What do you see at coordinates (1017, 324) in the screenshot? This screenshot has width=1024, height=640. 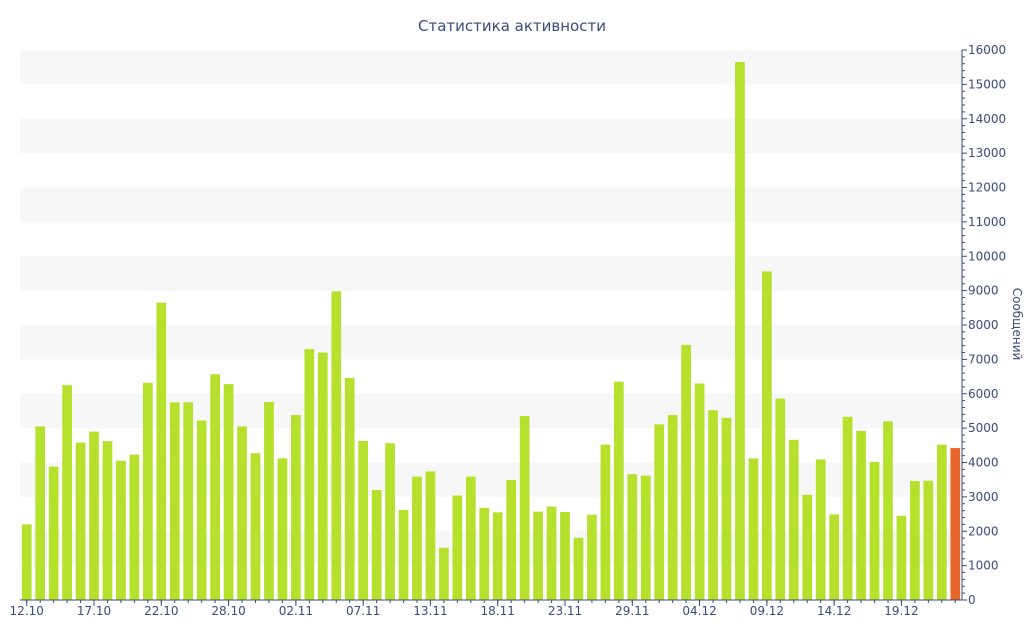 I see `y-axis-label: Сообщений` at bounding box center [1017, 324].